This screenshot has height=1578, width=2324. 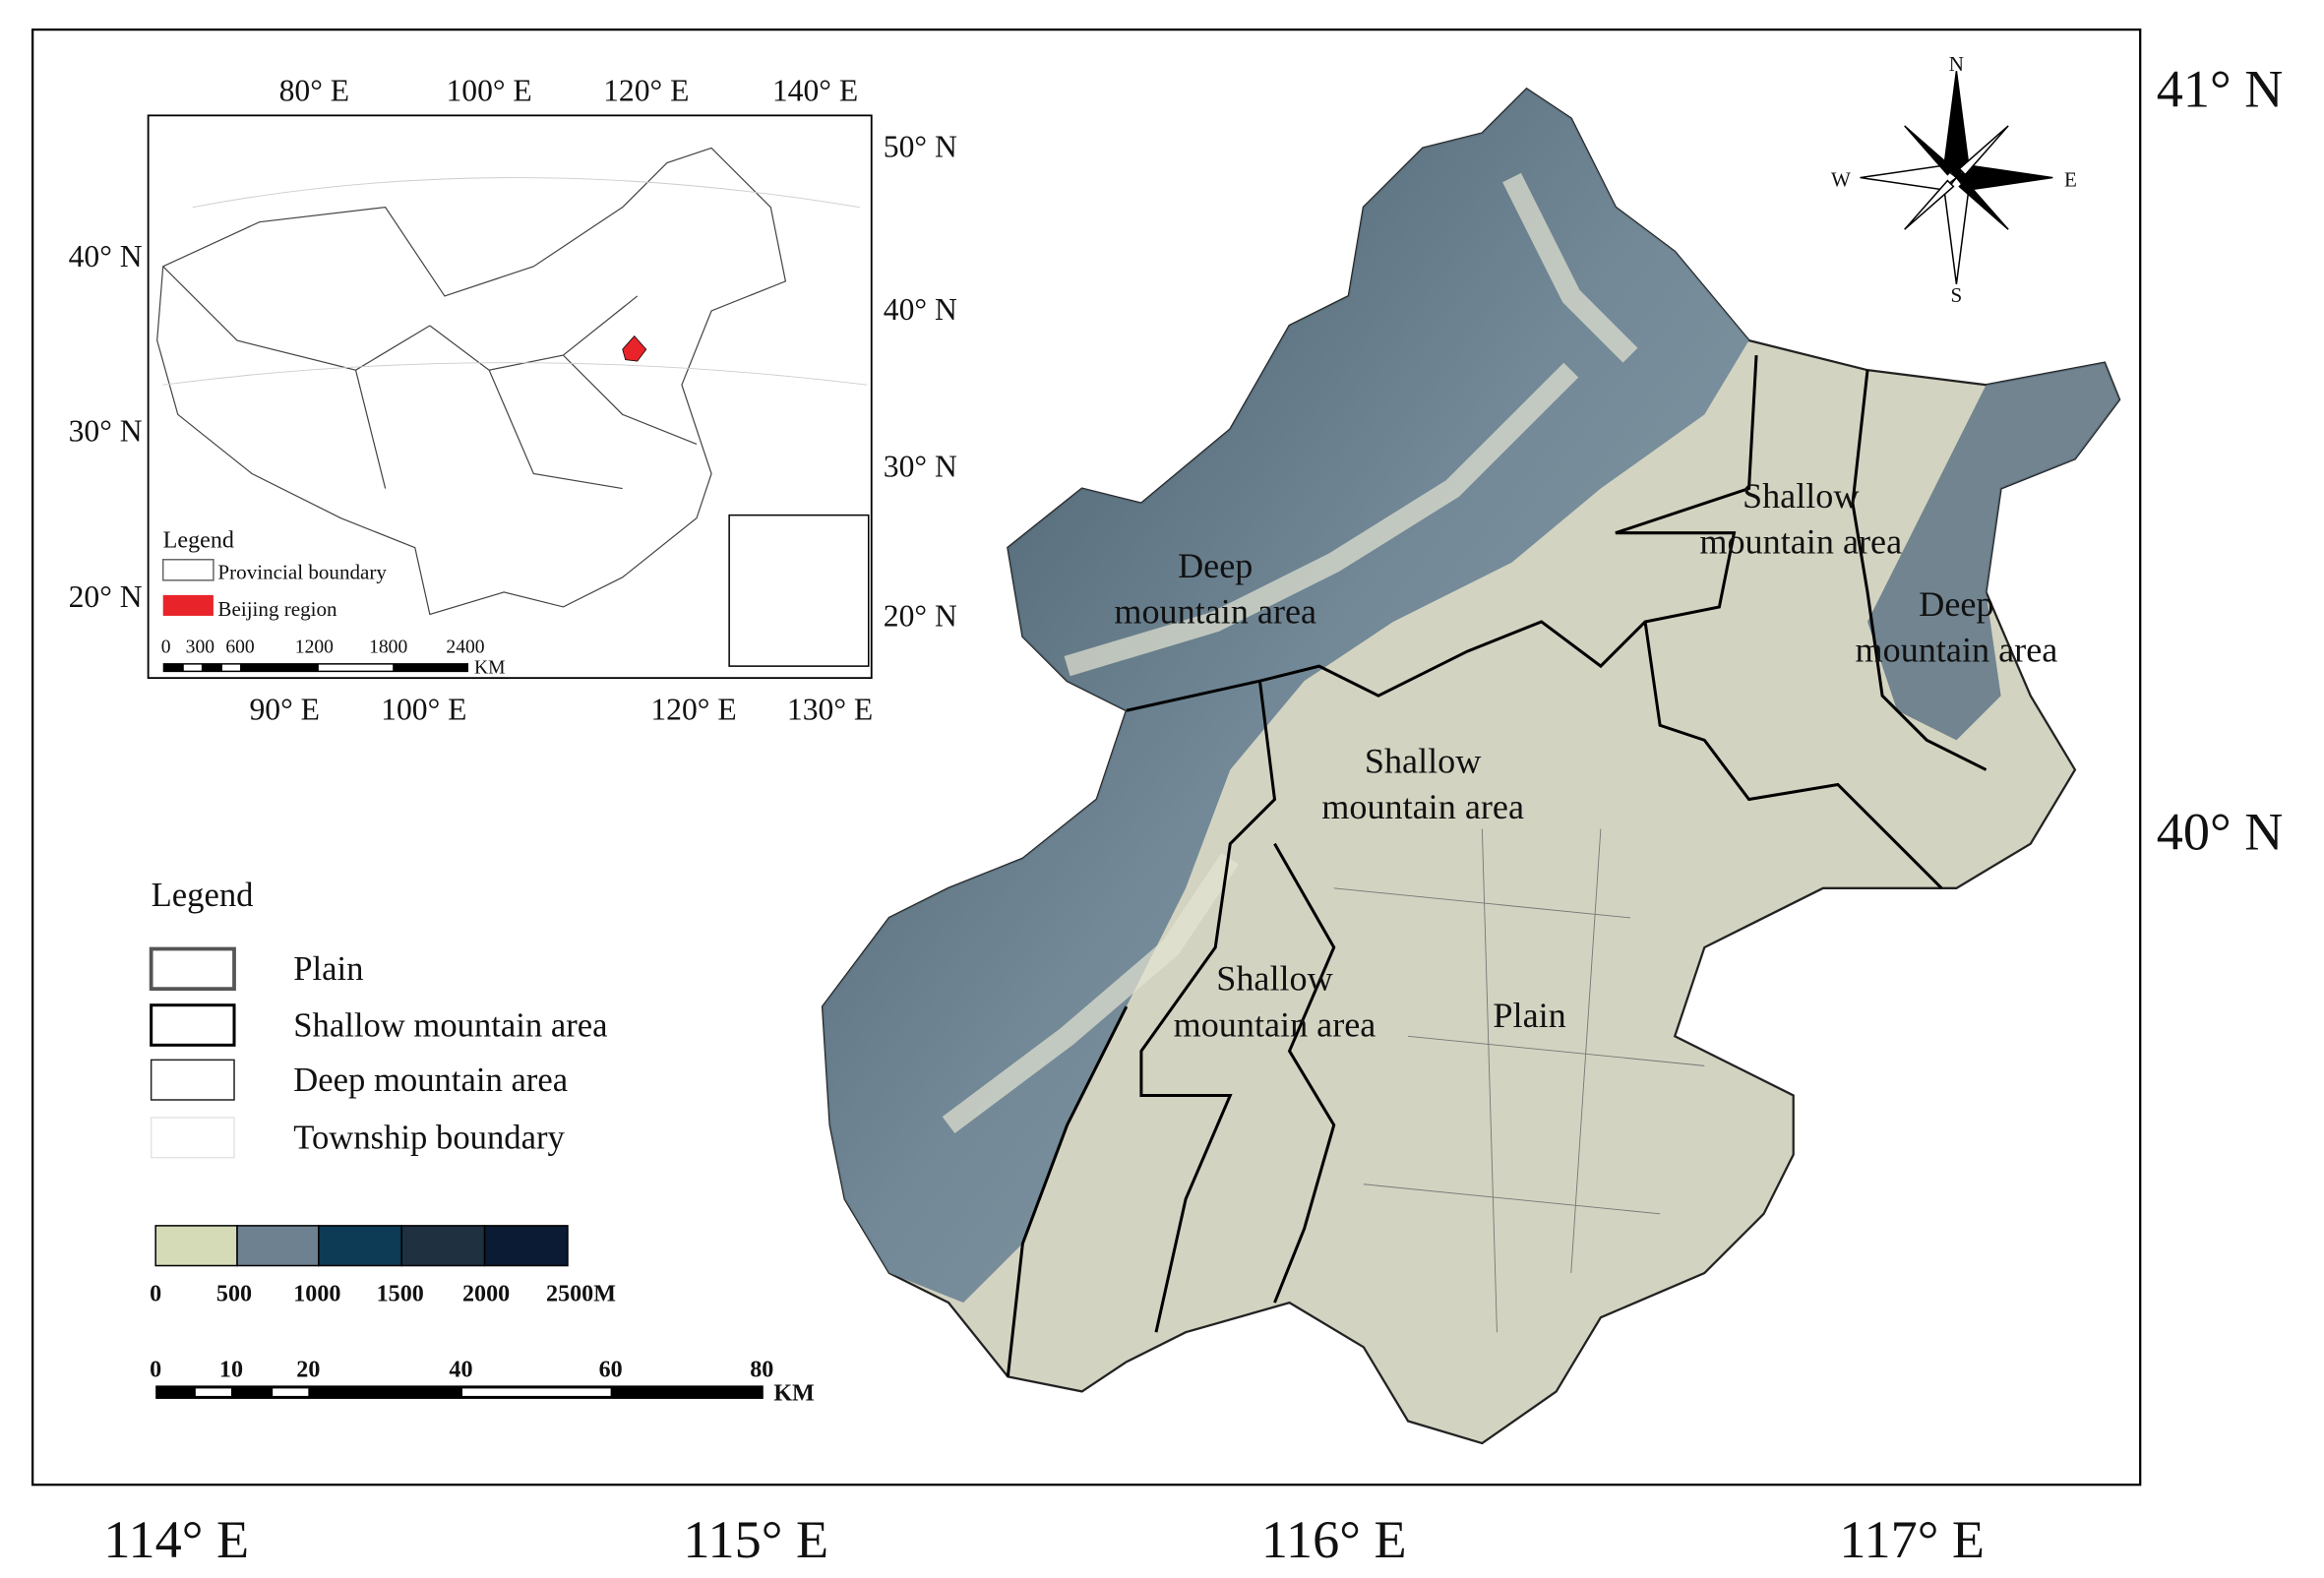 I want to click on scale-bar-label: 80, so click(x=761, y=1369).